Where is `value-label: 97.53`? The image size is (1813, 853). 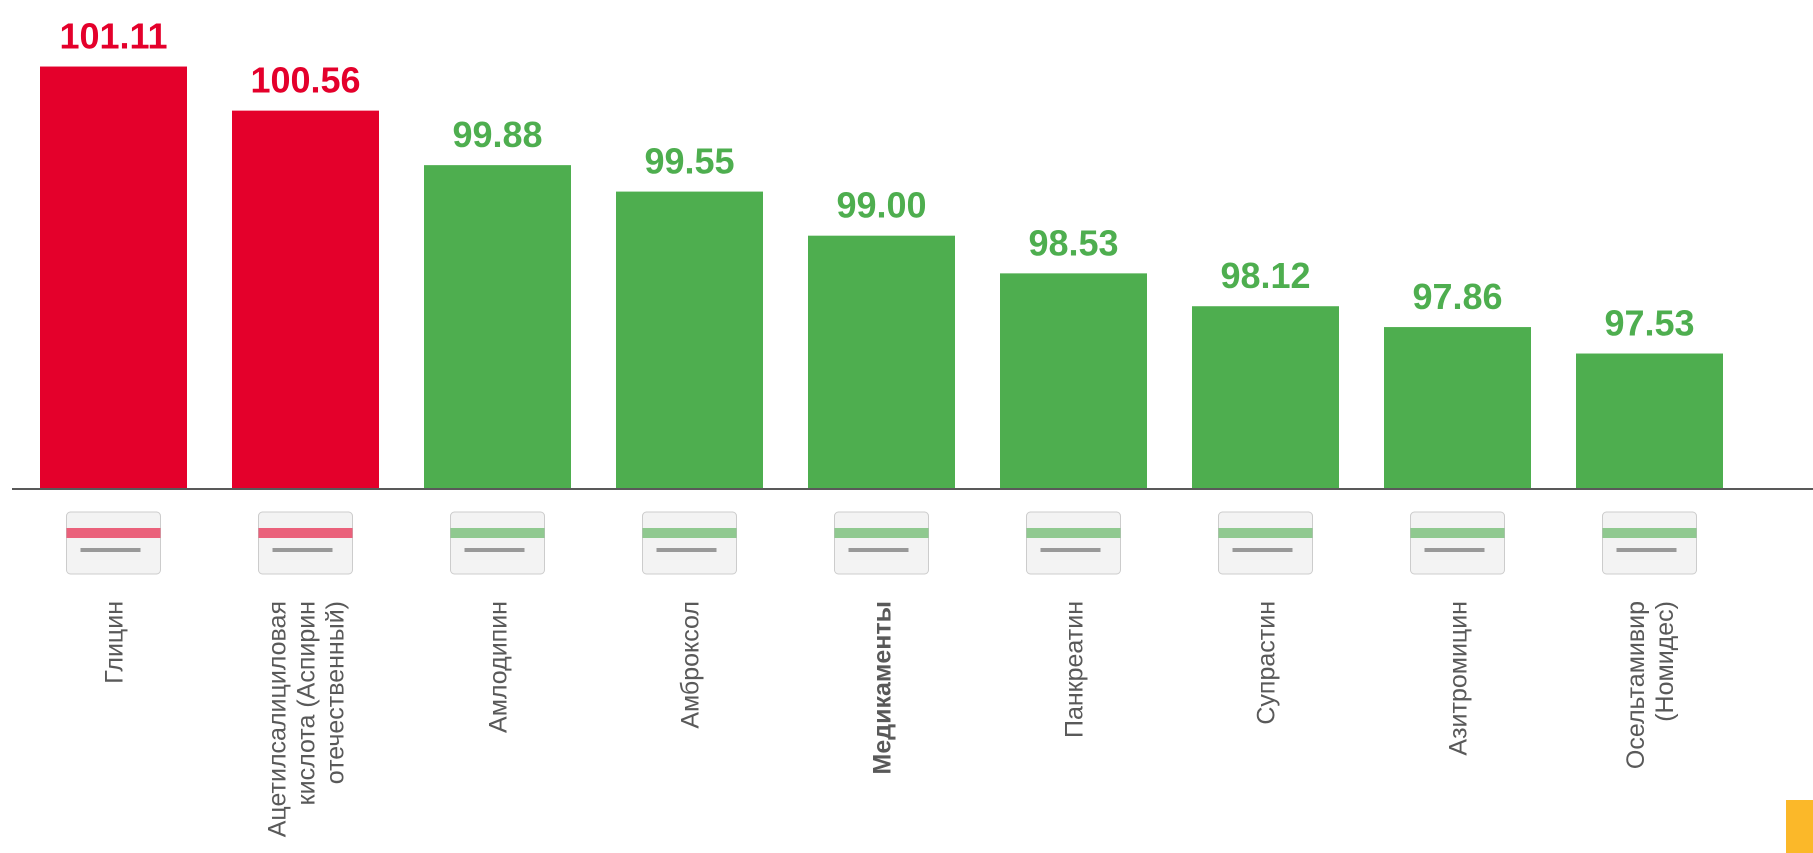
value-label: 97.53 is located at coordinates (1649, 323).